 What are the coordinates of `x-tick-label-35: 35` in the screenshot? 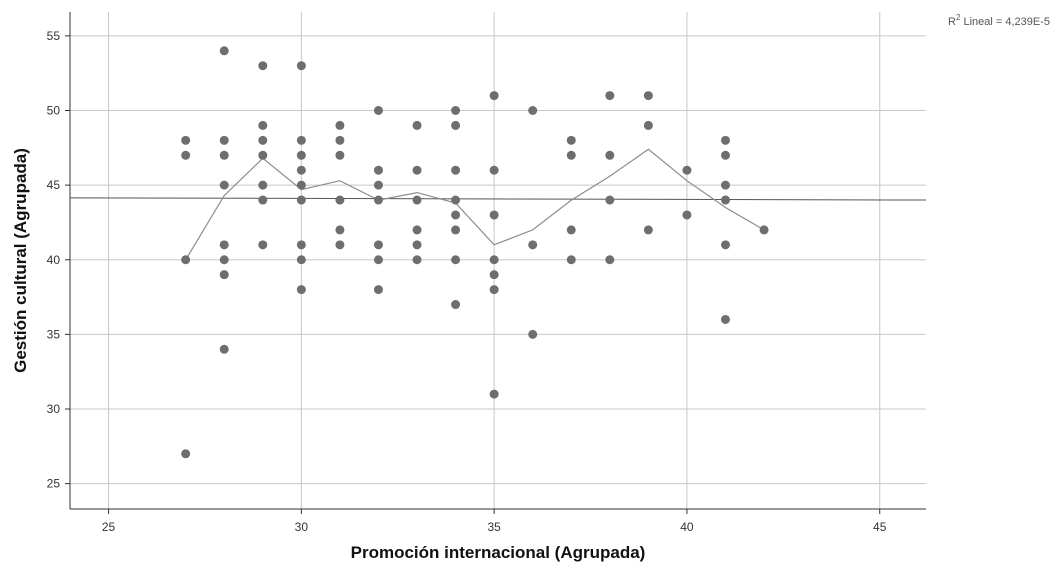 It's located at (494, 527).